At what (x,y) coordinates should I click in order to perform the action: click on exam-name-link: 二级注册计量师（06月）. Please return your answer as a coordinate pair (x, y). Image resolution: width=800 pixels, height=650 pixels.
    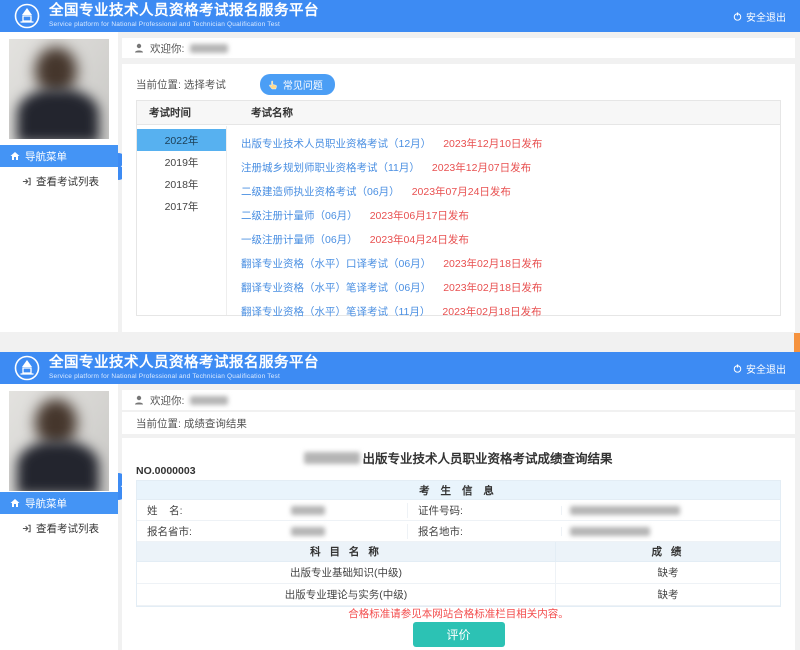
    Looking at the image, I should click on (299, 215).